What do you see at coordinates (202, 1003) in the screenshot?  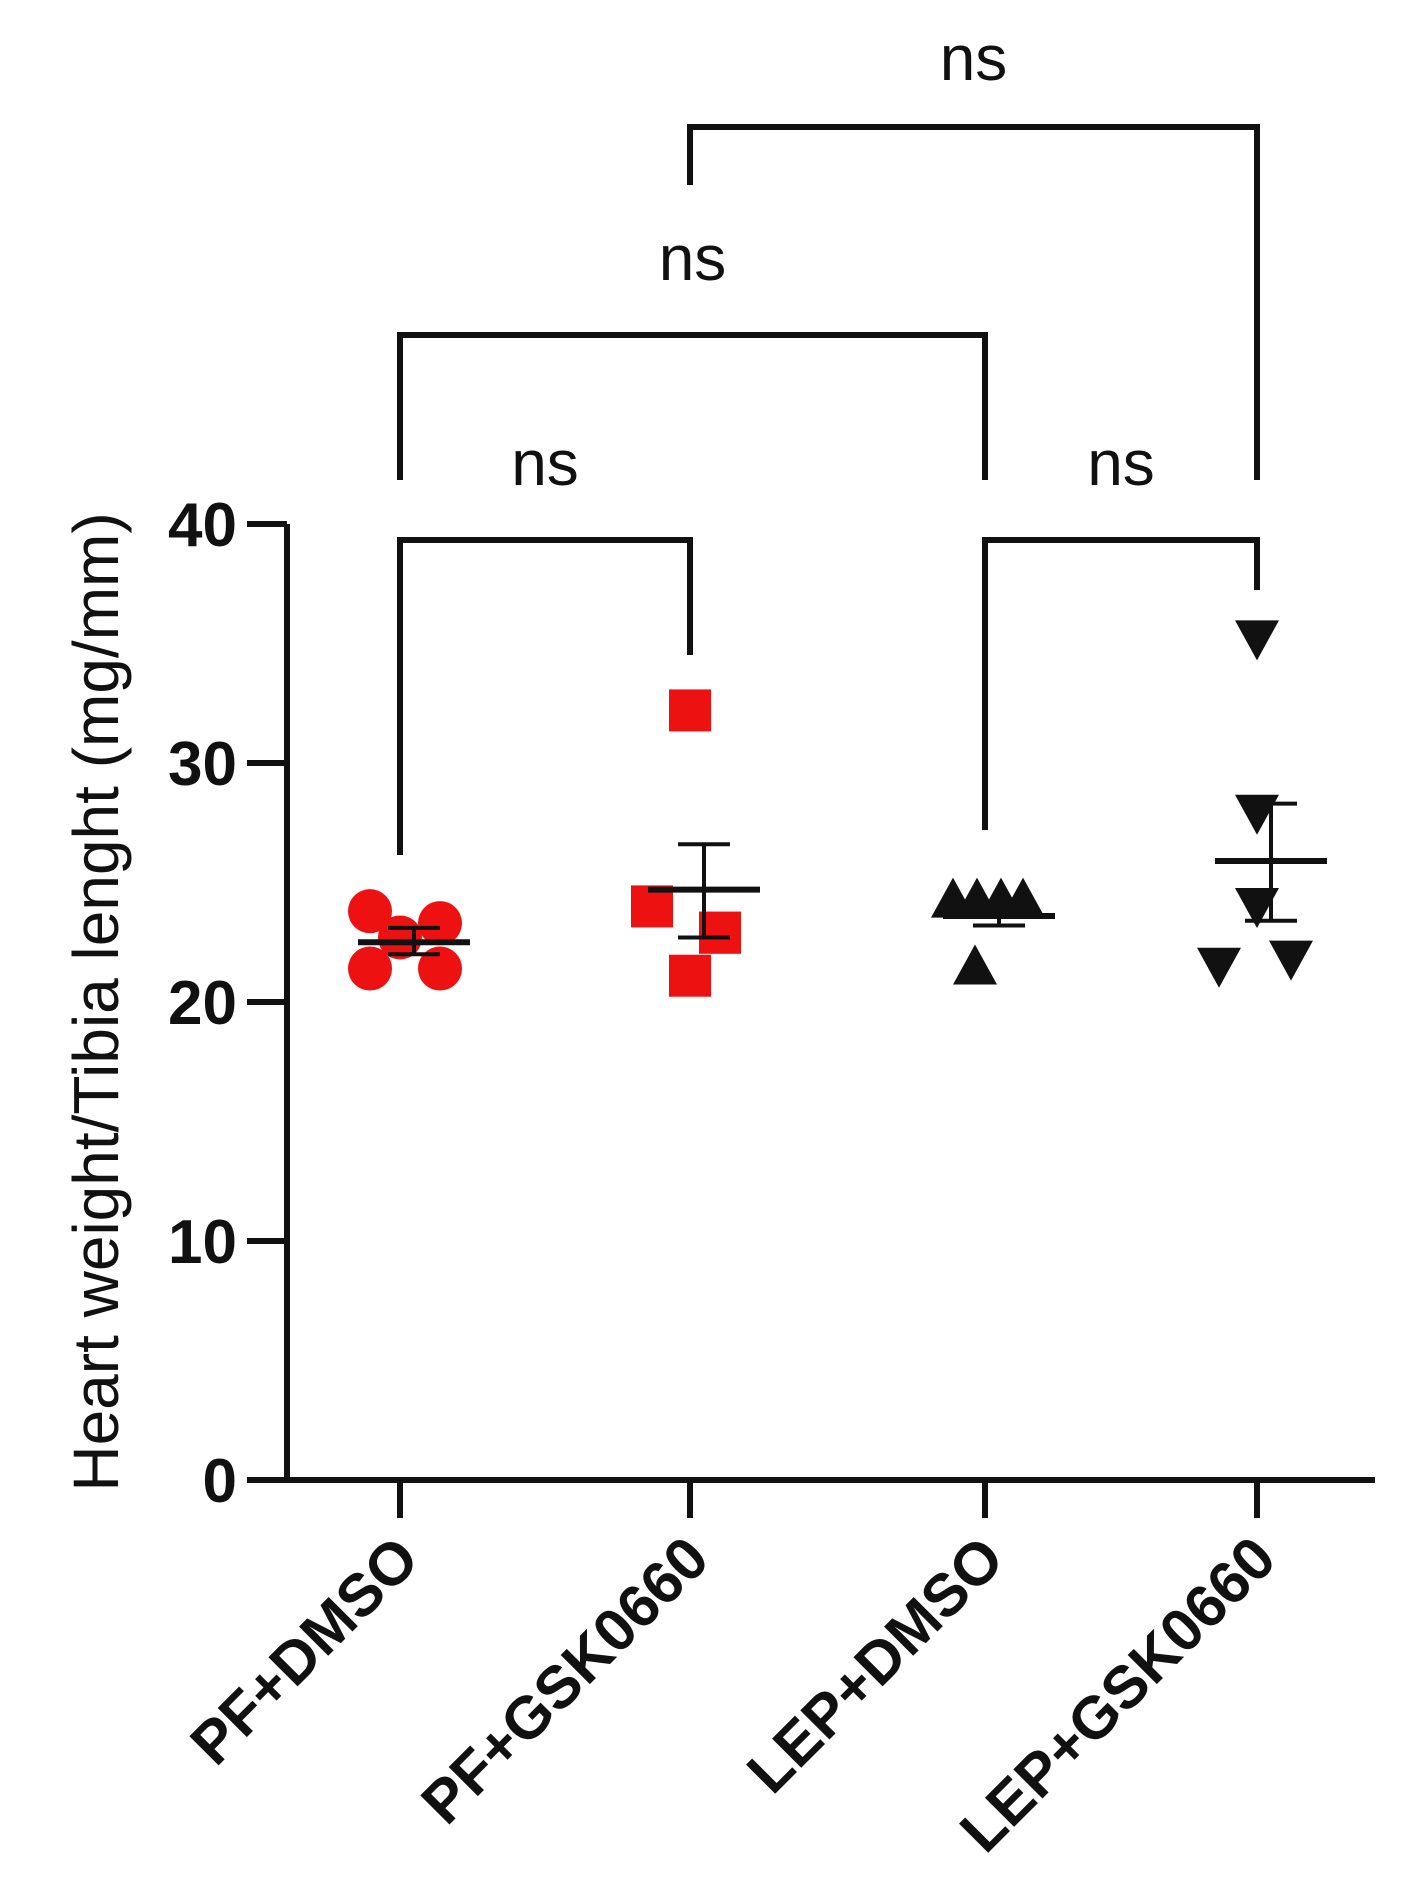 I see `y-tick-label: 20` at bounding box center [202, 1003].